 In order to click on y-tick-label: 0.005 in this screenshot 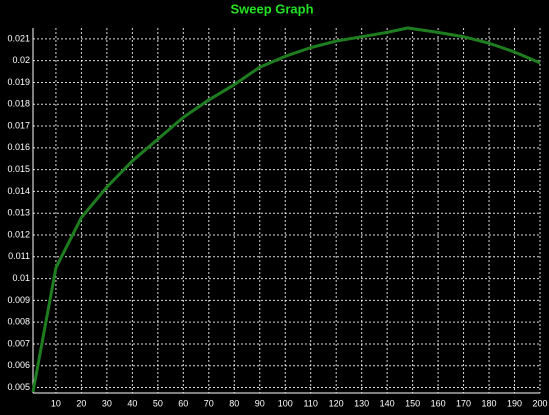, I will do `click(18, 387)`.